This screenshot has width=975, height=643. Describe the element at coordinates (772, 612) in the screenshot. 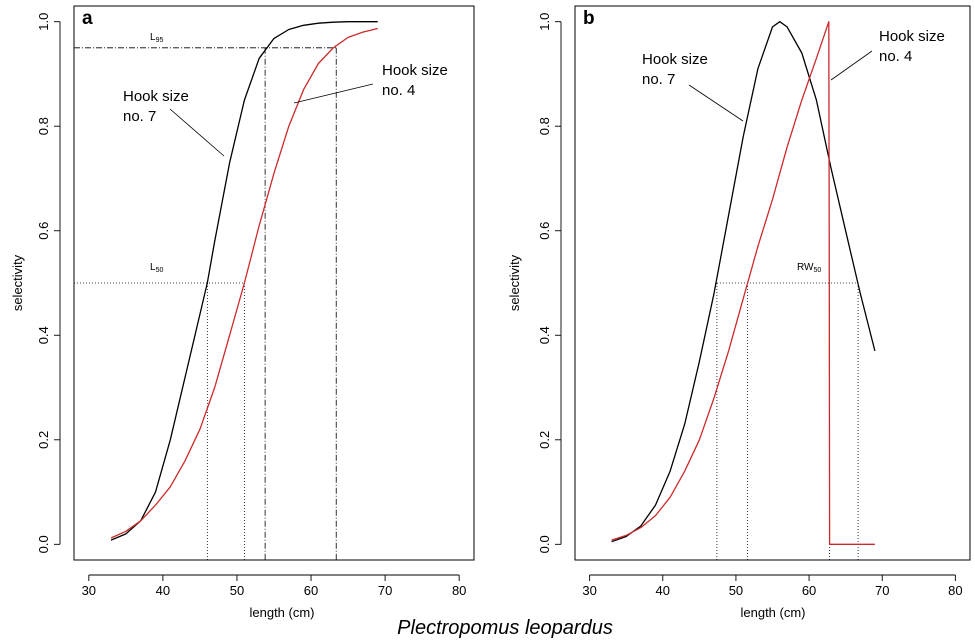

I see `x-axis-title-b: length (cm)` at that location.